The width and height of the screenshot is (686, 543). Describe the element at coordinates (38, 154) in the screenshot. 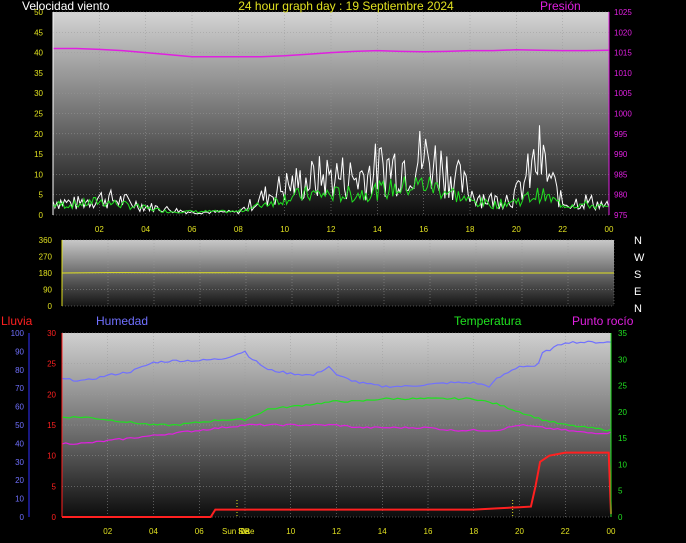

I see `wind-y-tick-label: 15` at that location.